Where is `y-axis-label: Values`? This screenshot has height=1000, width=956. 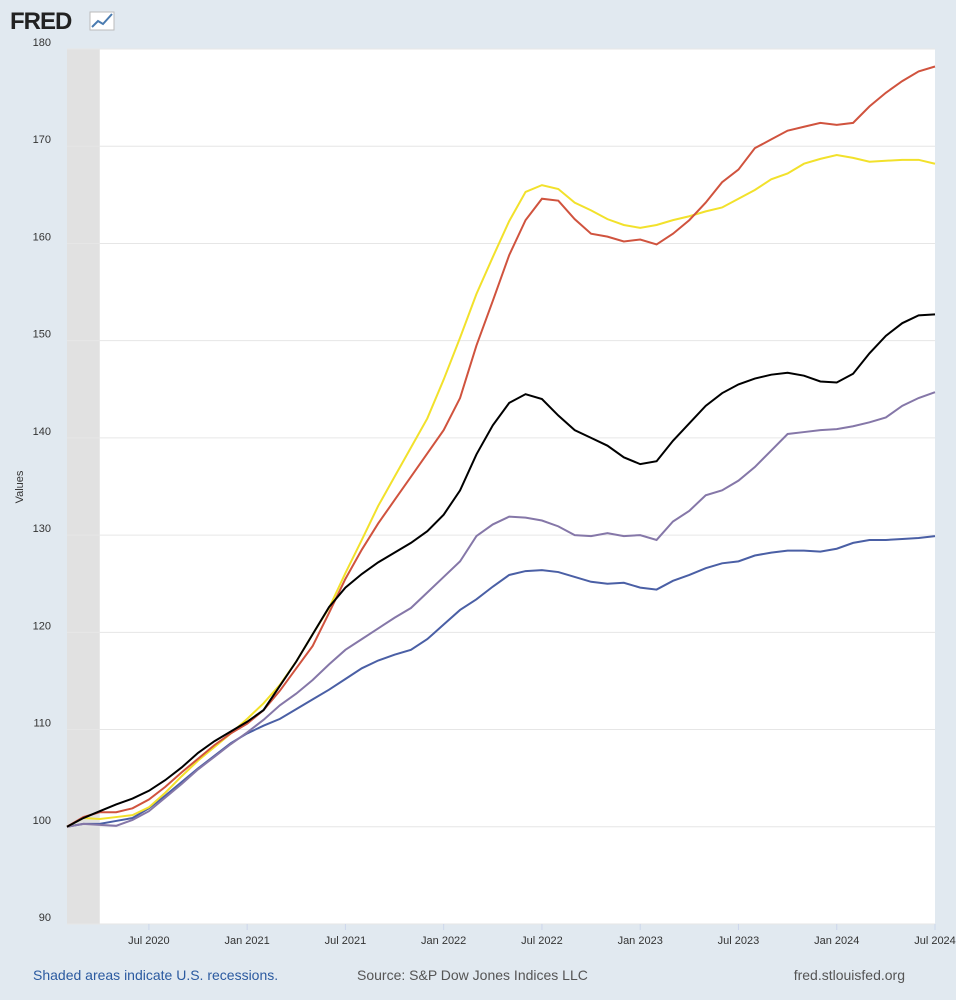
y-axis-label: Values is located at coordinates (20, 486).